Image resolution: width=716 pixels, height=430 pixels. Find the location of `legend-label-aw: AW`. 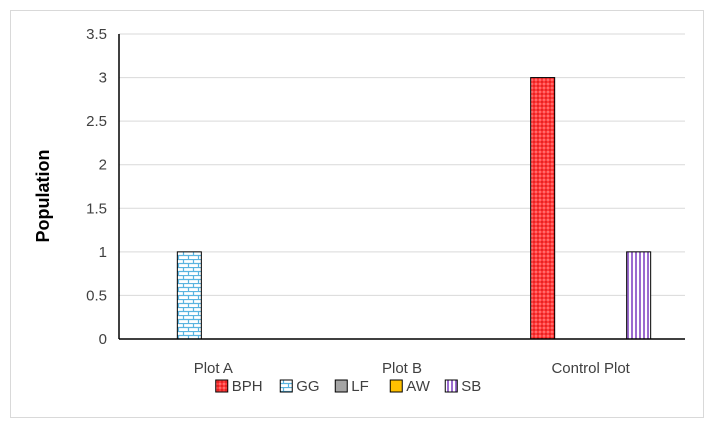

legend-label-aw: AW is located at coordinates (418, 386).